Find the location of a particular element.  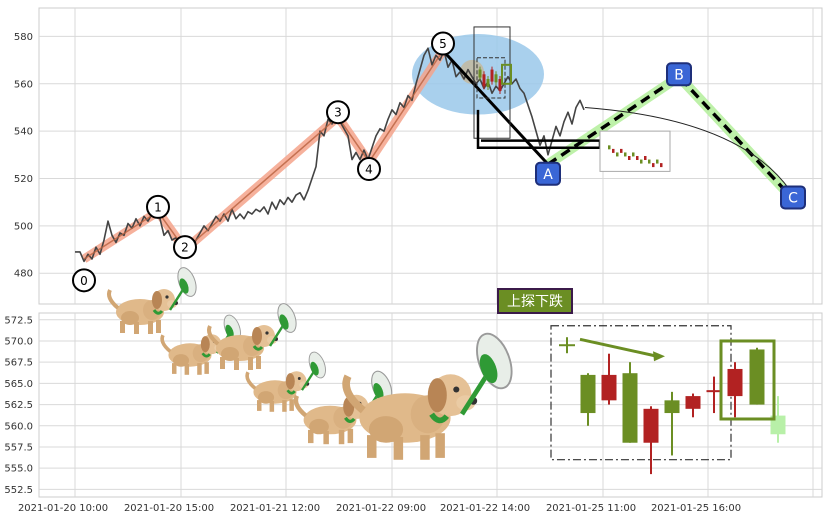

lower-y-tick-label: 565.0 is located at coordinates (18, 384).